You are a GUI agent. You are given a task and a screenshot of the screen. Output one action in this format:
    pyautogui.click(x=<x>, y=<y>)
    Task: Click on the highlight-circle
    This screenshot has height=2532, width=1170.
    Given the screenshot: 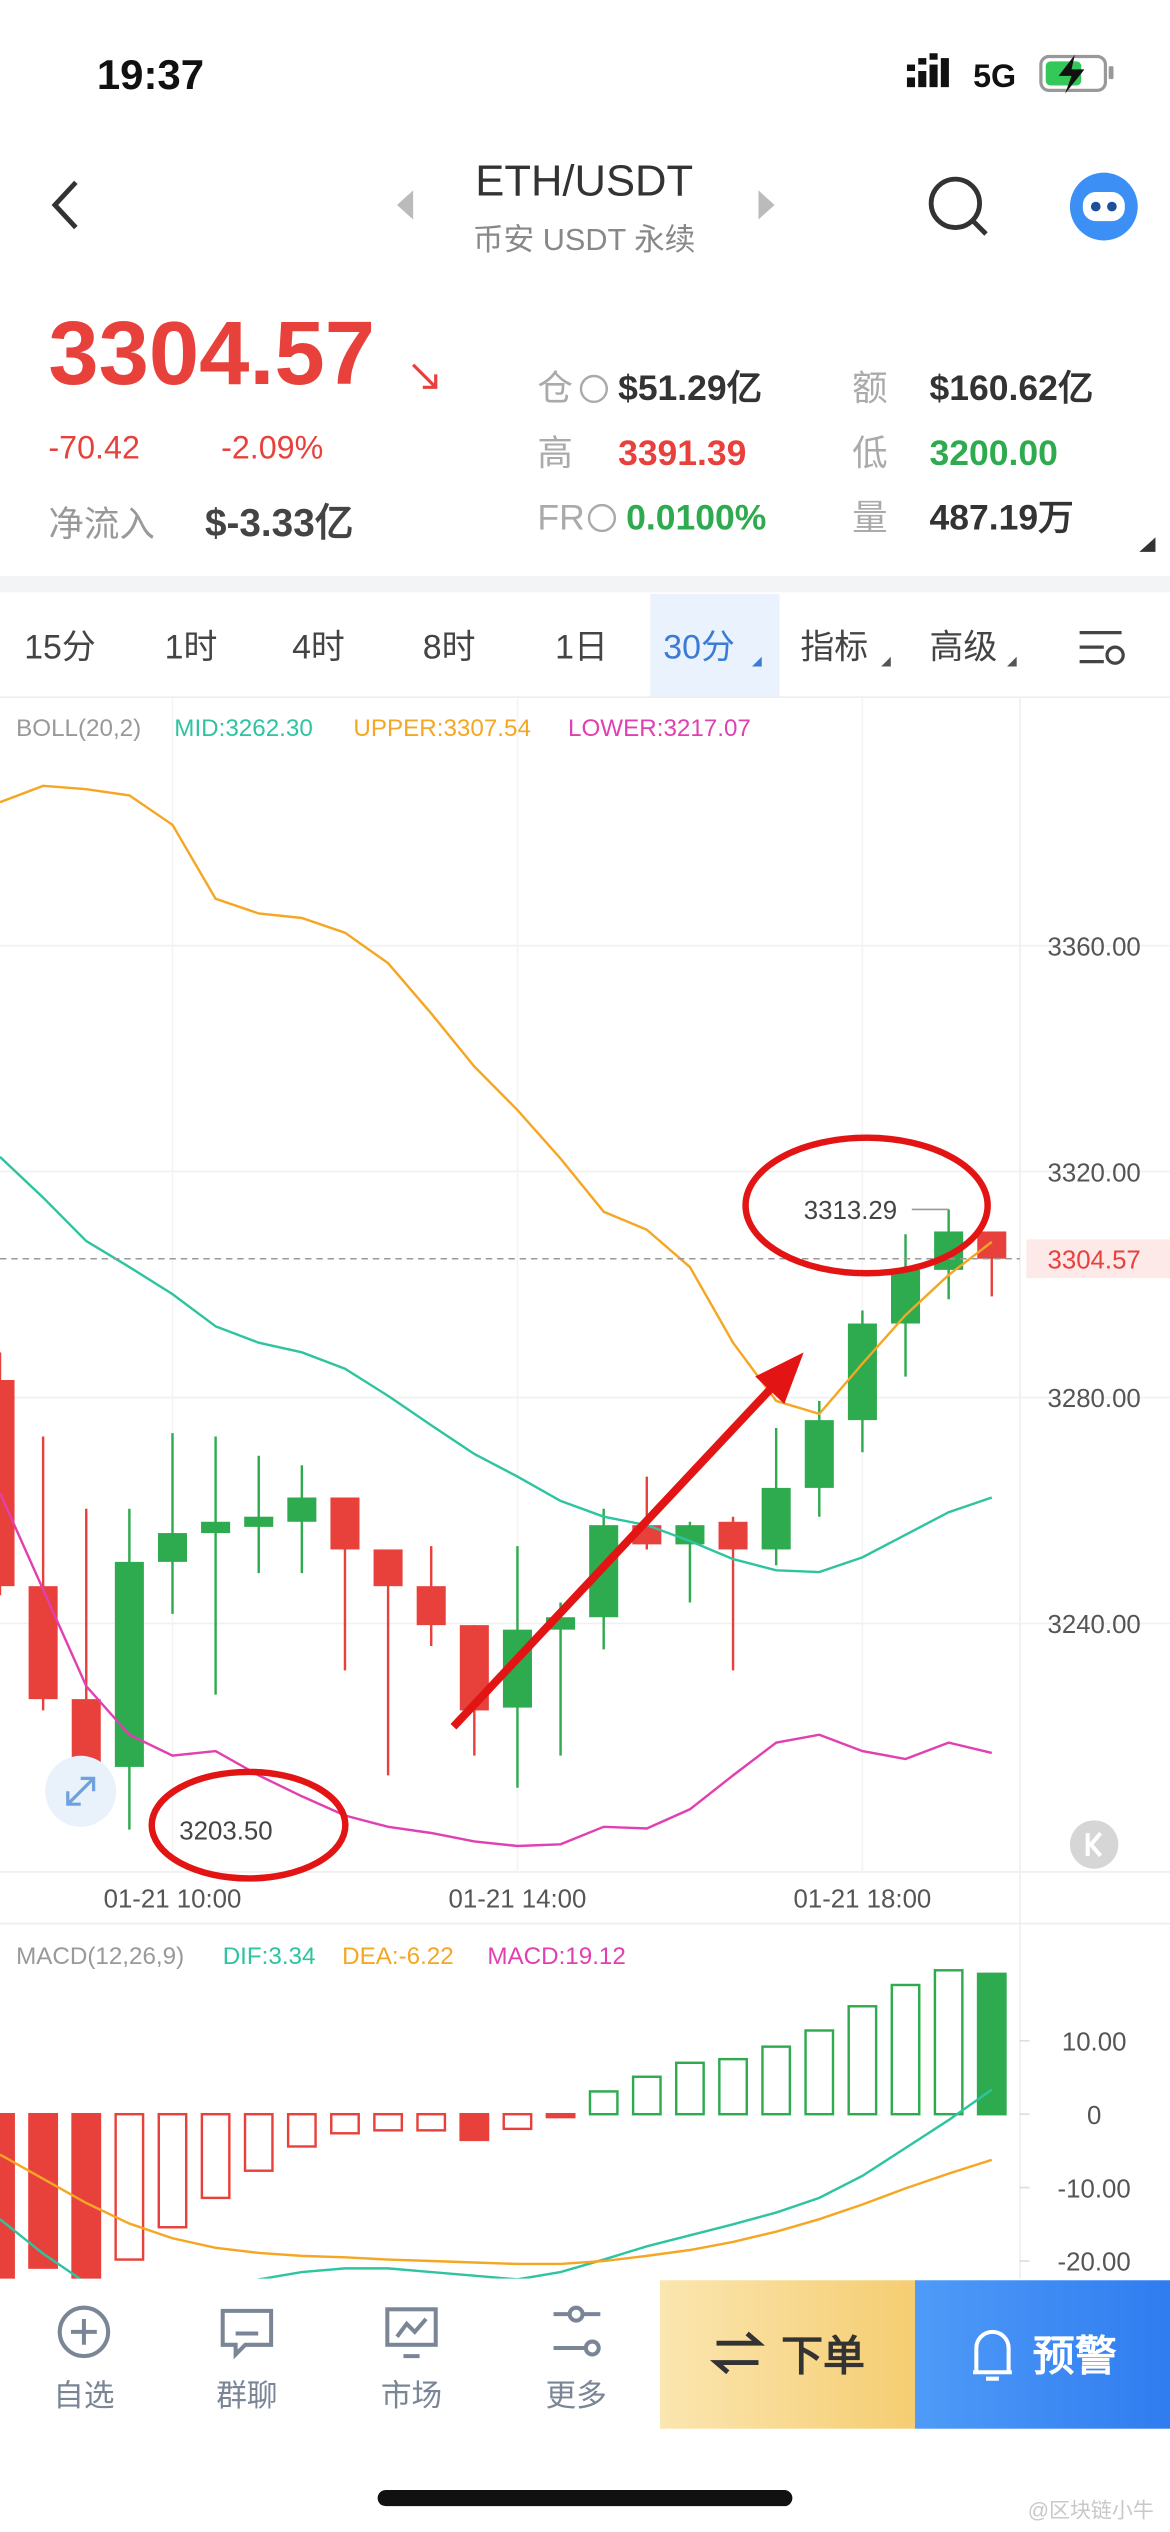 What is the action you would take?
    pyautogui.click(x=866, y=1205)
    